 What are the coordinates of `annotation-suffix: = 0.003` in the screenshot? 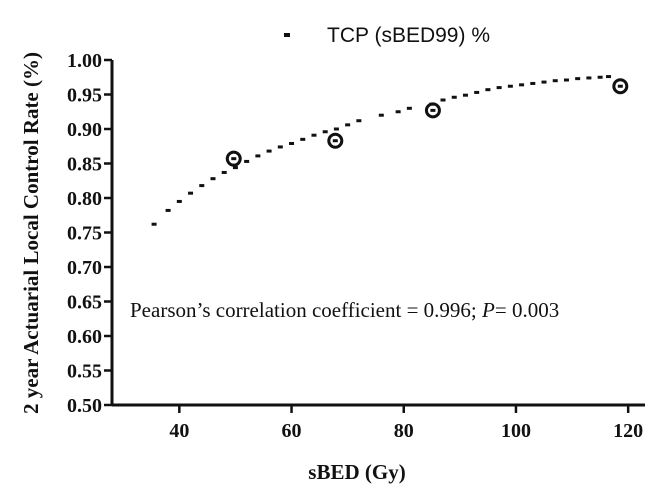 It's located at (527, 310).